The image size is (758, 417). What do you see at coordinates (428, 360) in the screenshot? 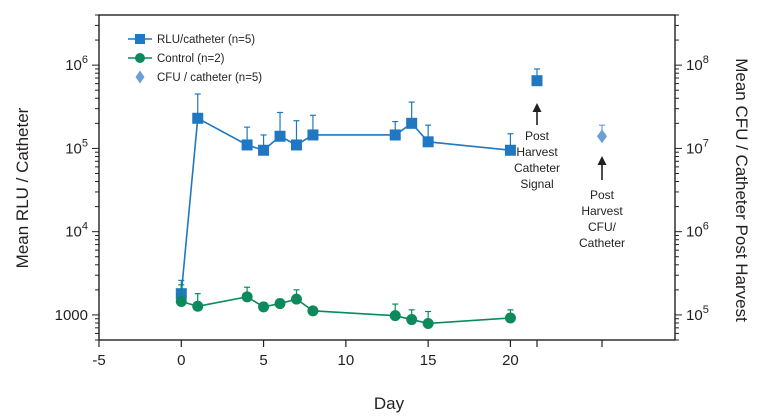
I see `x-tick-label: 15` at bounding box center [428, 360].